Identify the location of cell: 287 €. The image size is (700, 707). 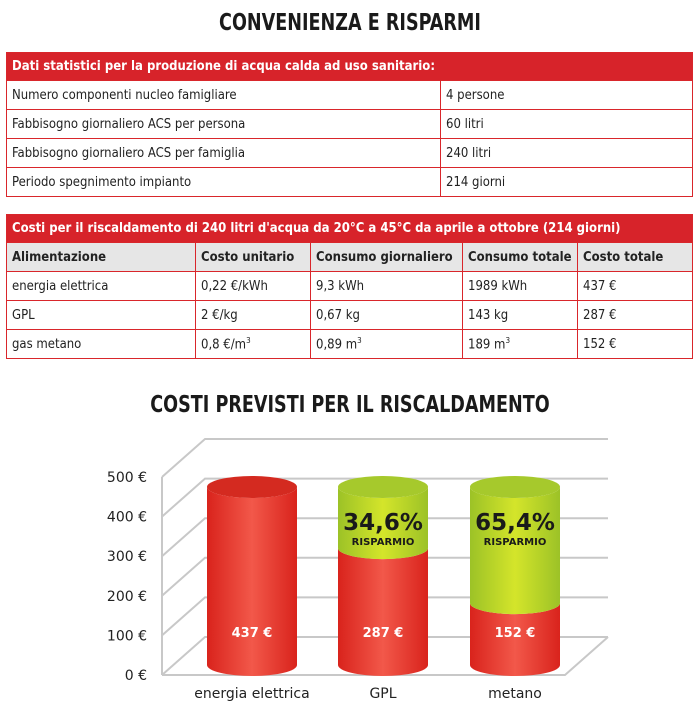
(635, 315).